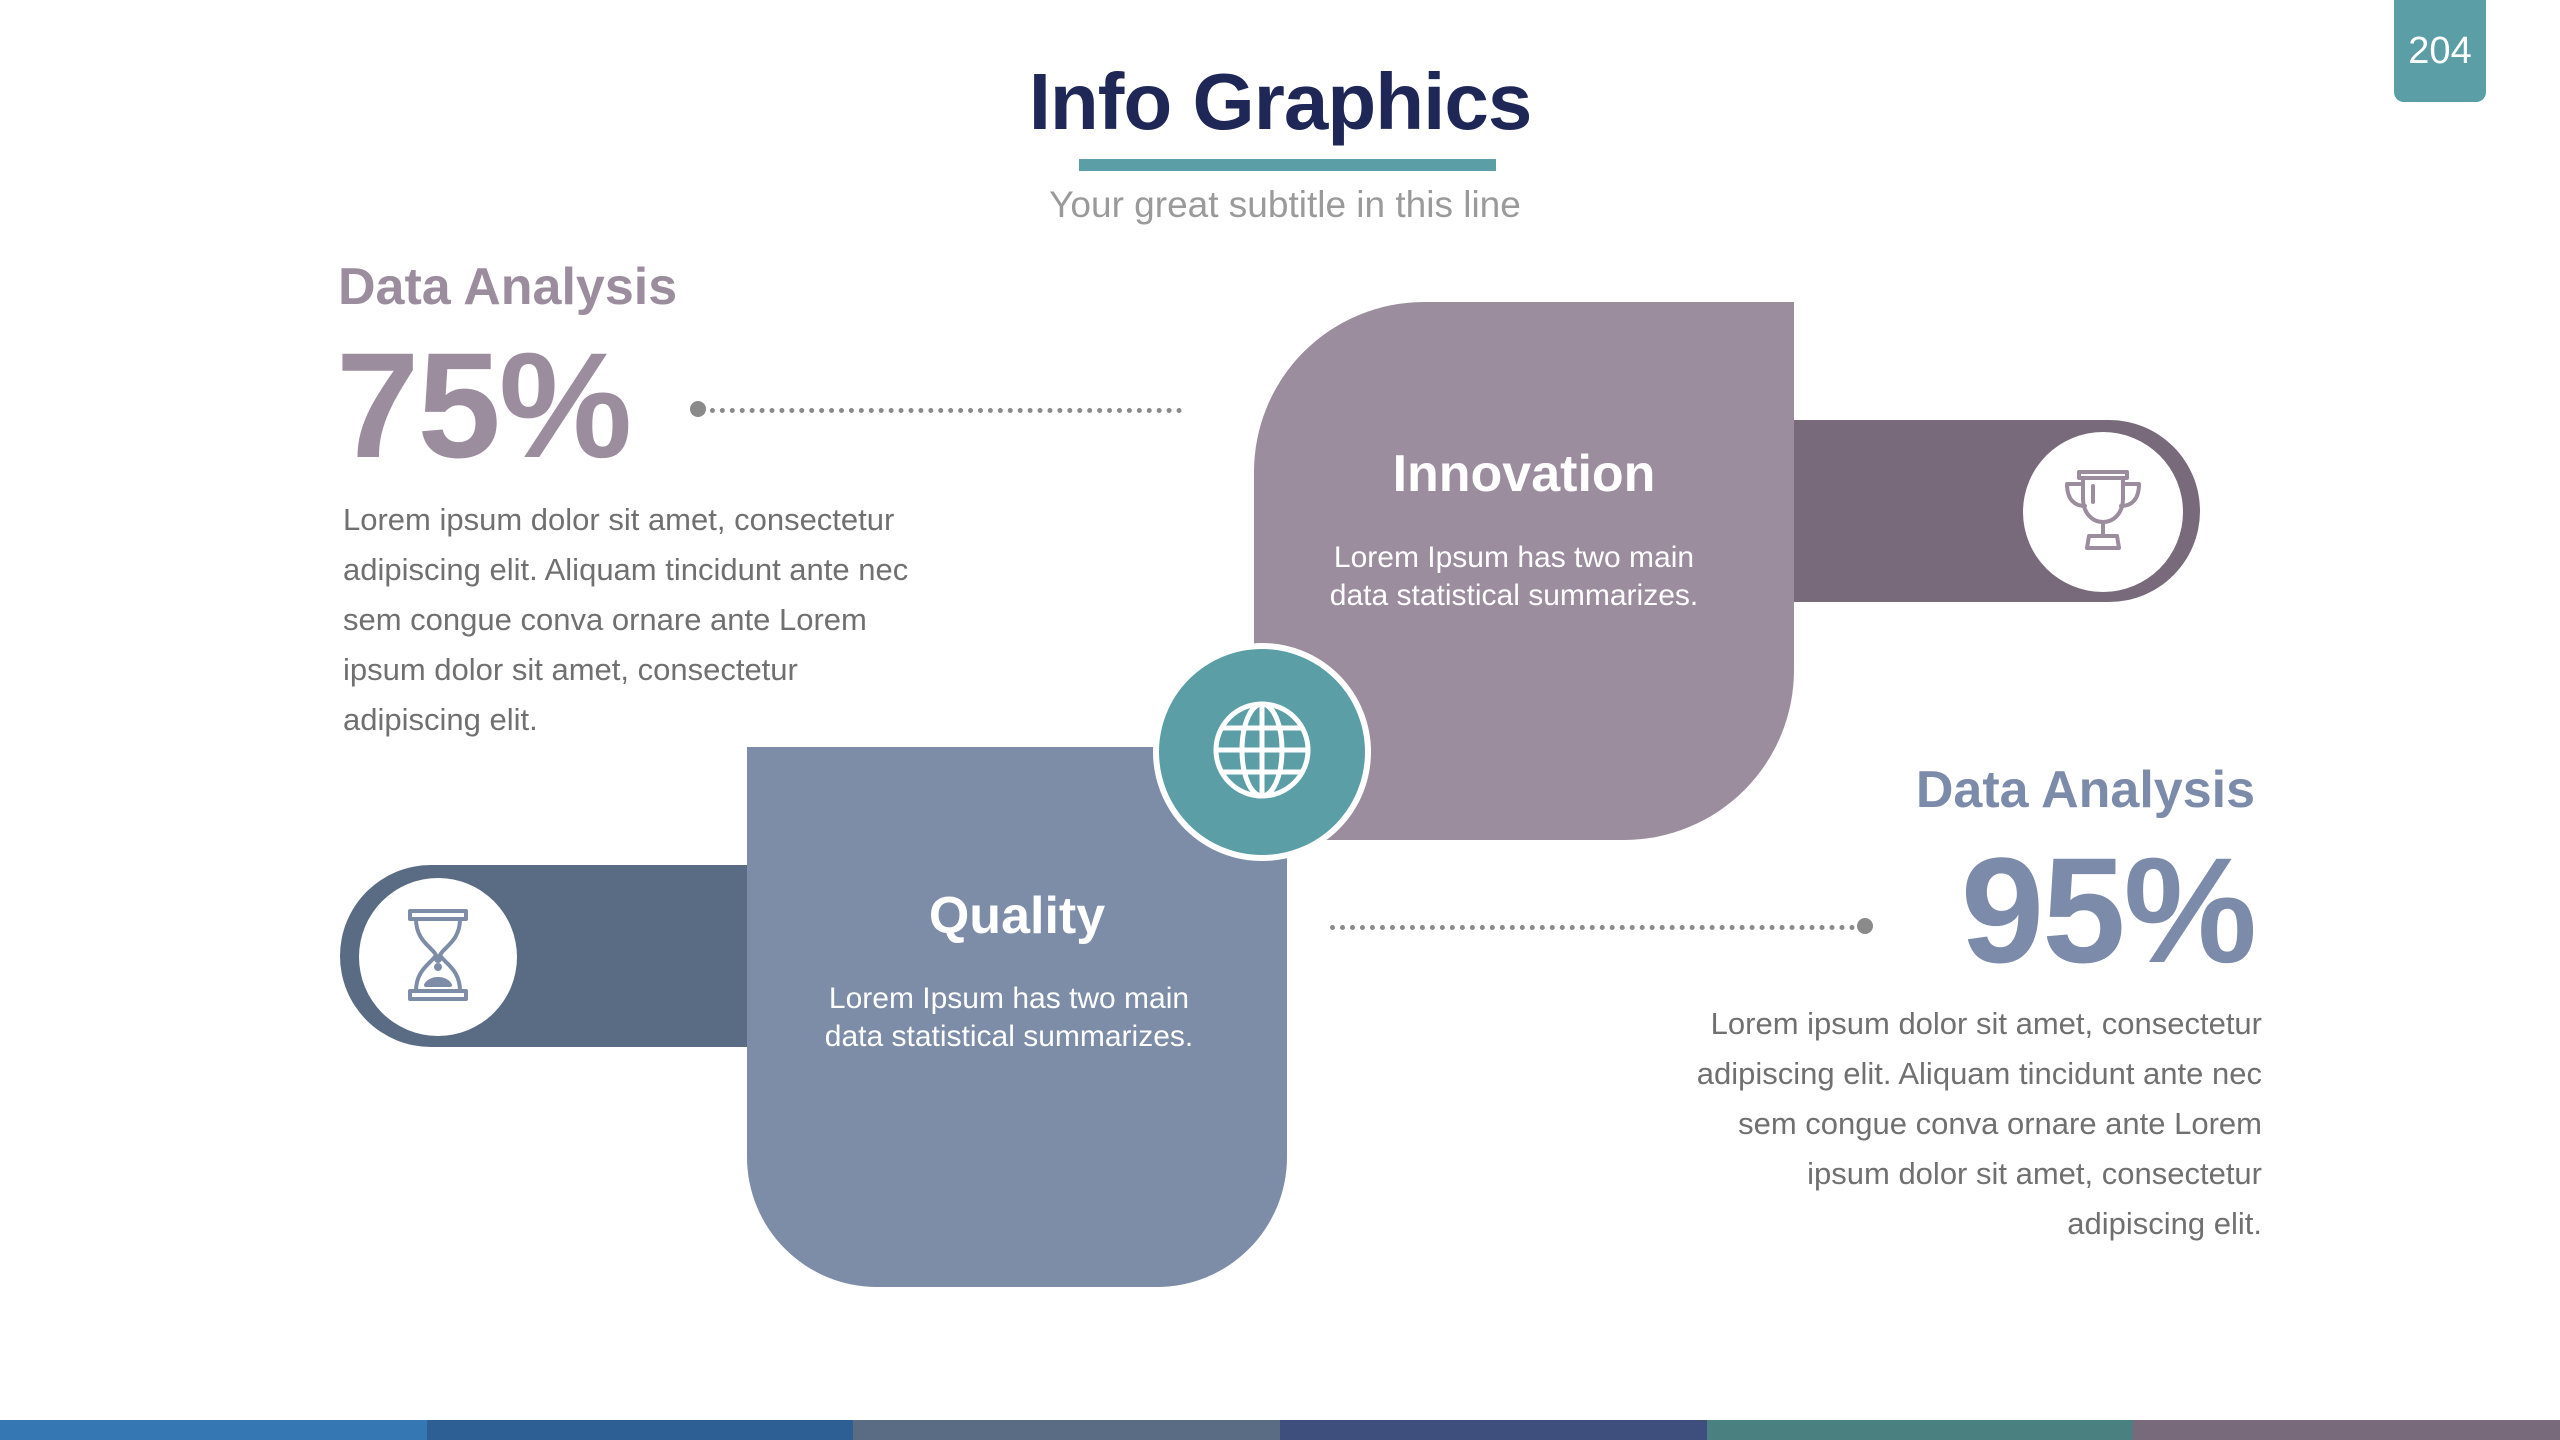  I want to click on trophy-icon-circle, so click(2103, 512).